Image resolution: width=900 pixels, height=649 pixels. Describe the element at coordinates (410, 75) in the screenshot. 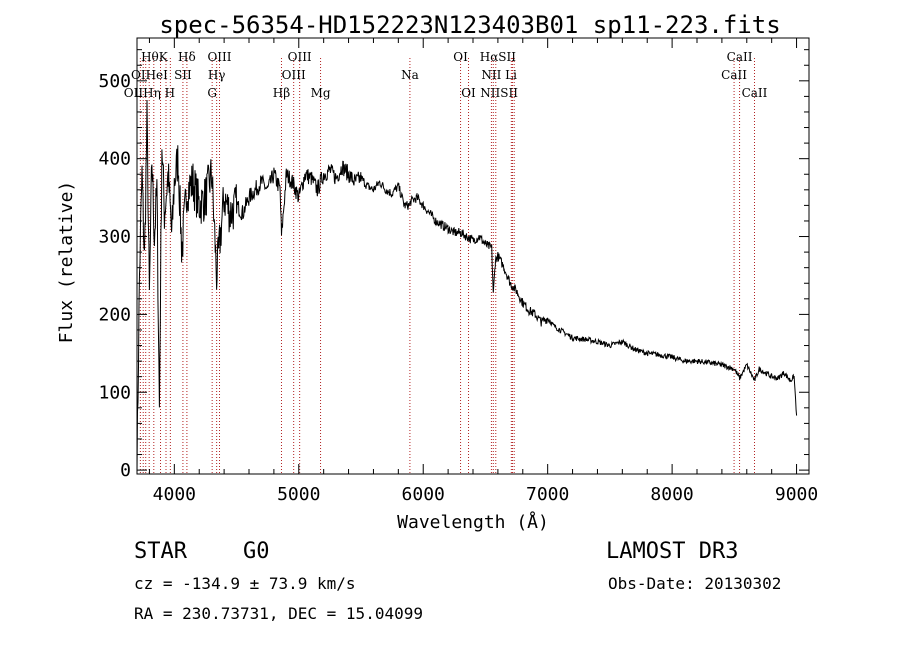

I see `spectral-line-label: Na` at that location.